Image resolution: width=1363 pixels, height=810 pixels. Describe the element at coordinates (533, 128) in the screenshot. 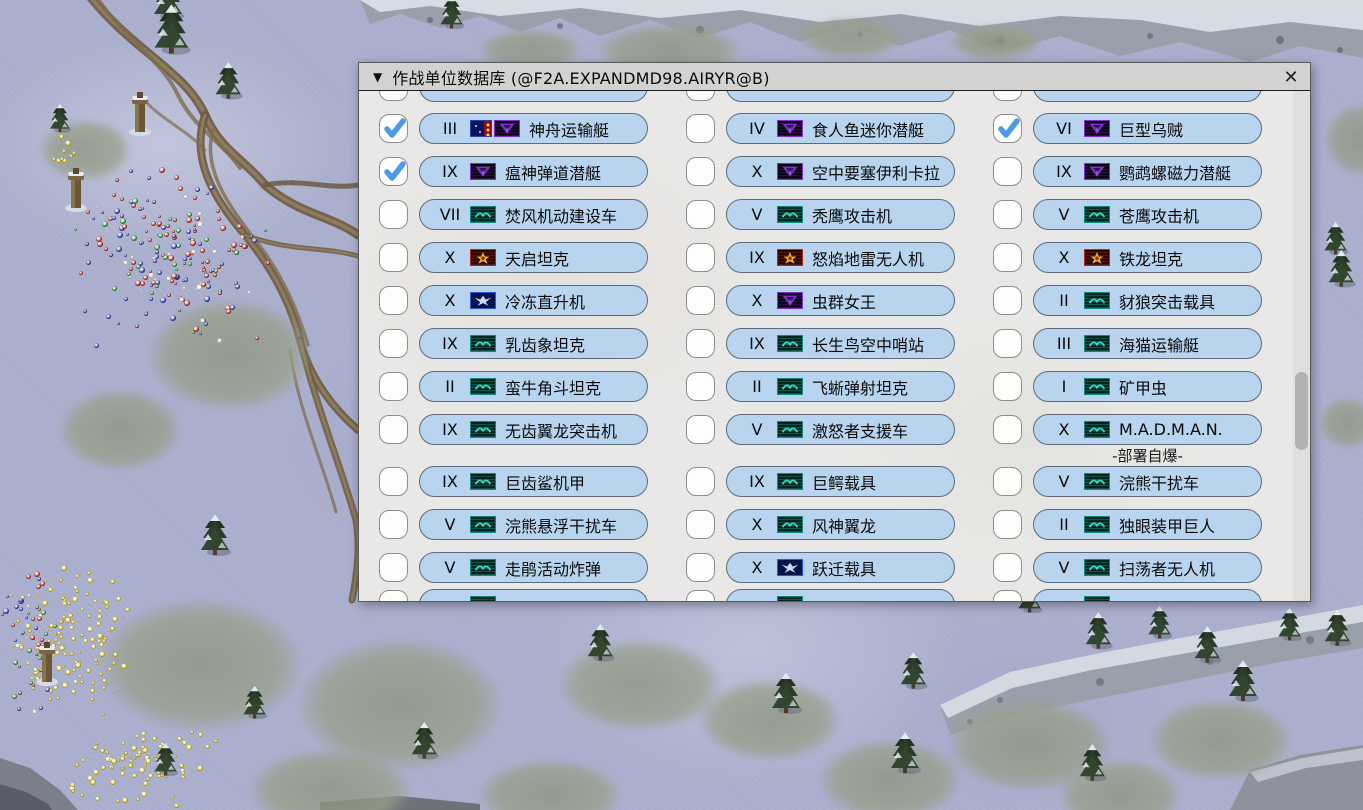

I see `unit-entry: III 神舟运输艇` at that location.